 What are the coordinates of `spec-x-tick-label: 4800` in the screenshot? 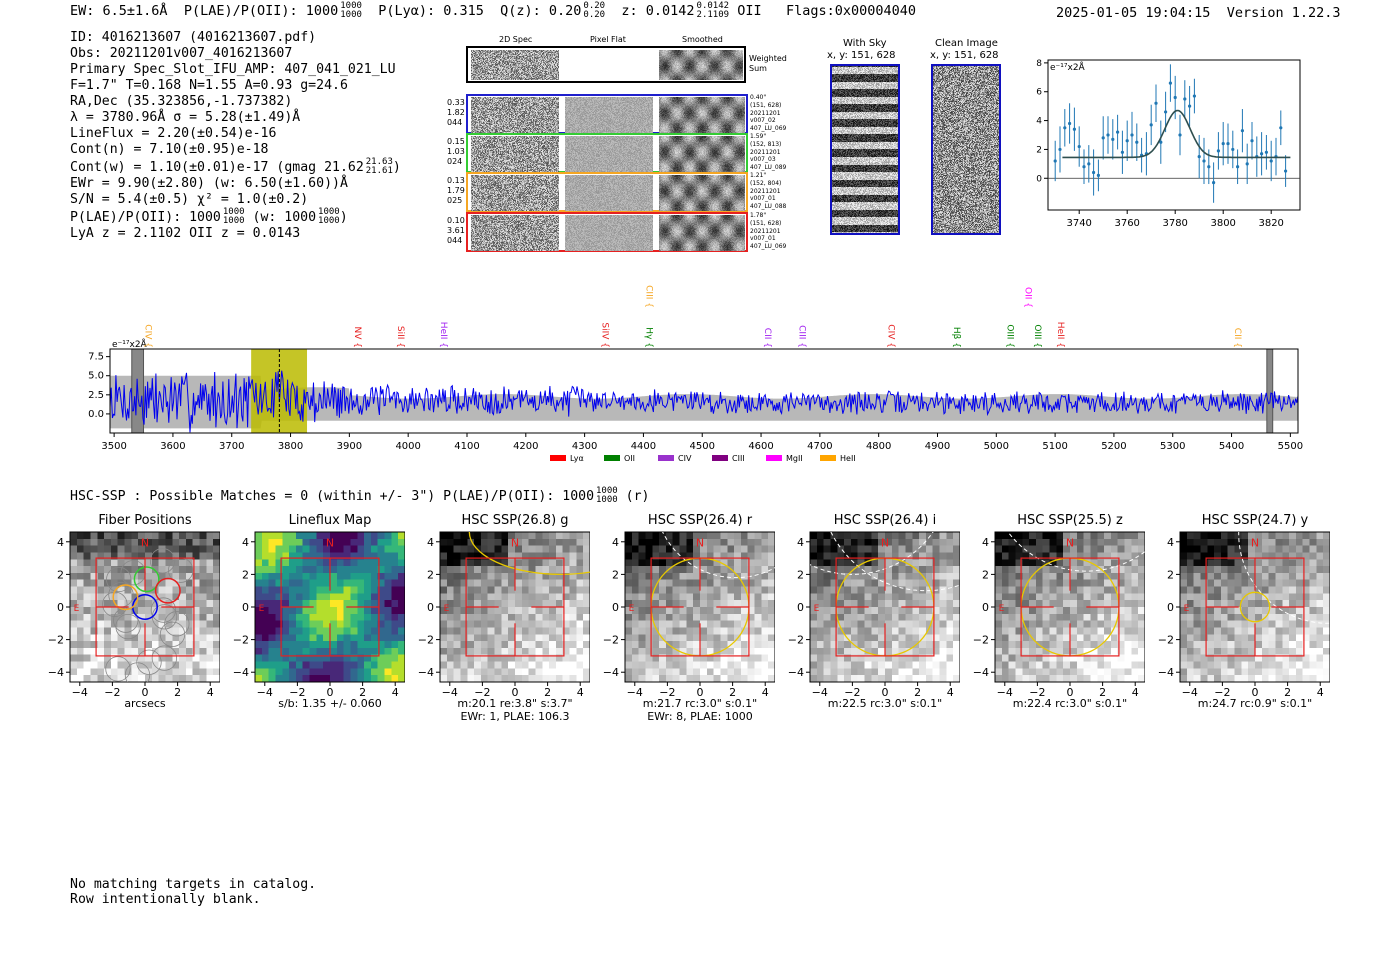 It's located at (878, 446).